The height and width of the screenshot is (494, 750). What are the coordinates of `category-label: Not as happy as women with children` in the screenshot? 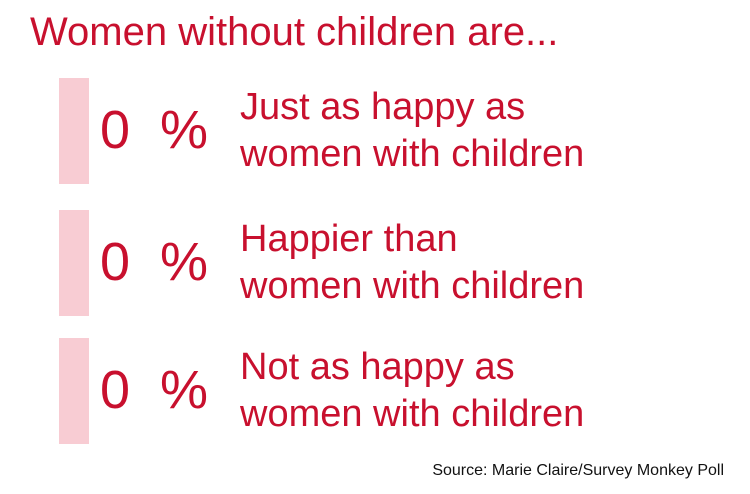 It's located at (412, 391).